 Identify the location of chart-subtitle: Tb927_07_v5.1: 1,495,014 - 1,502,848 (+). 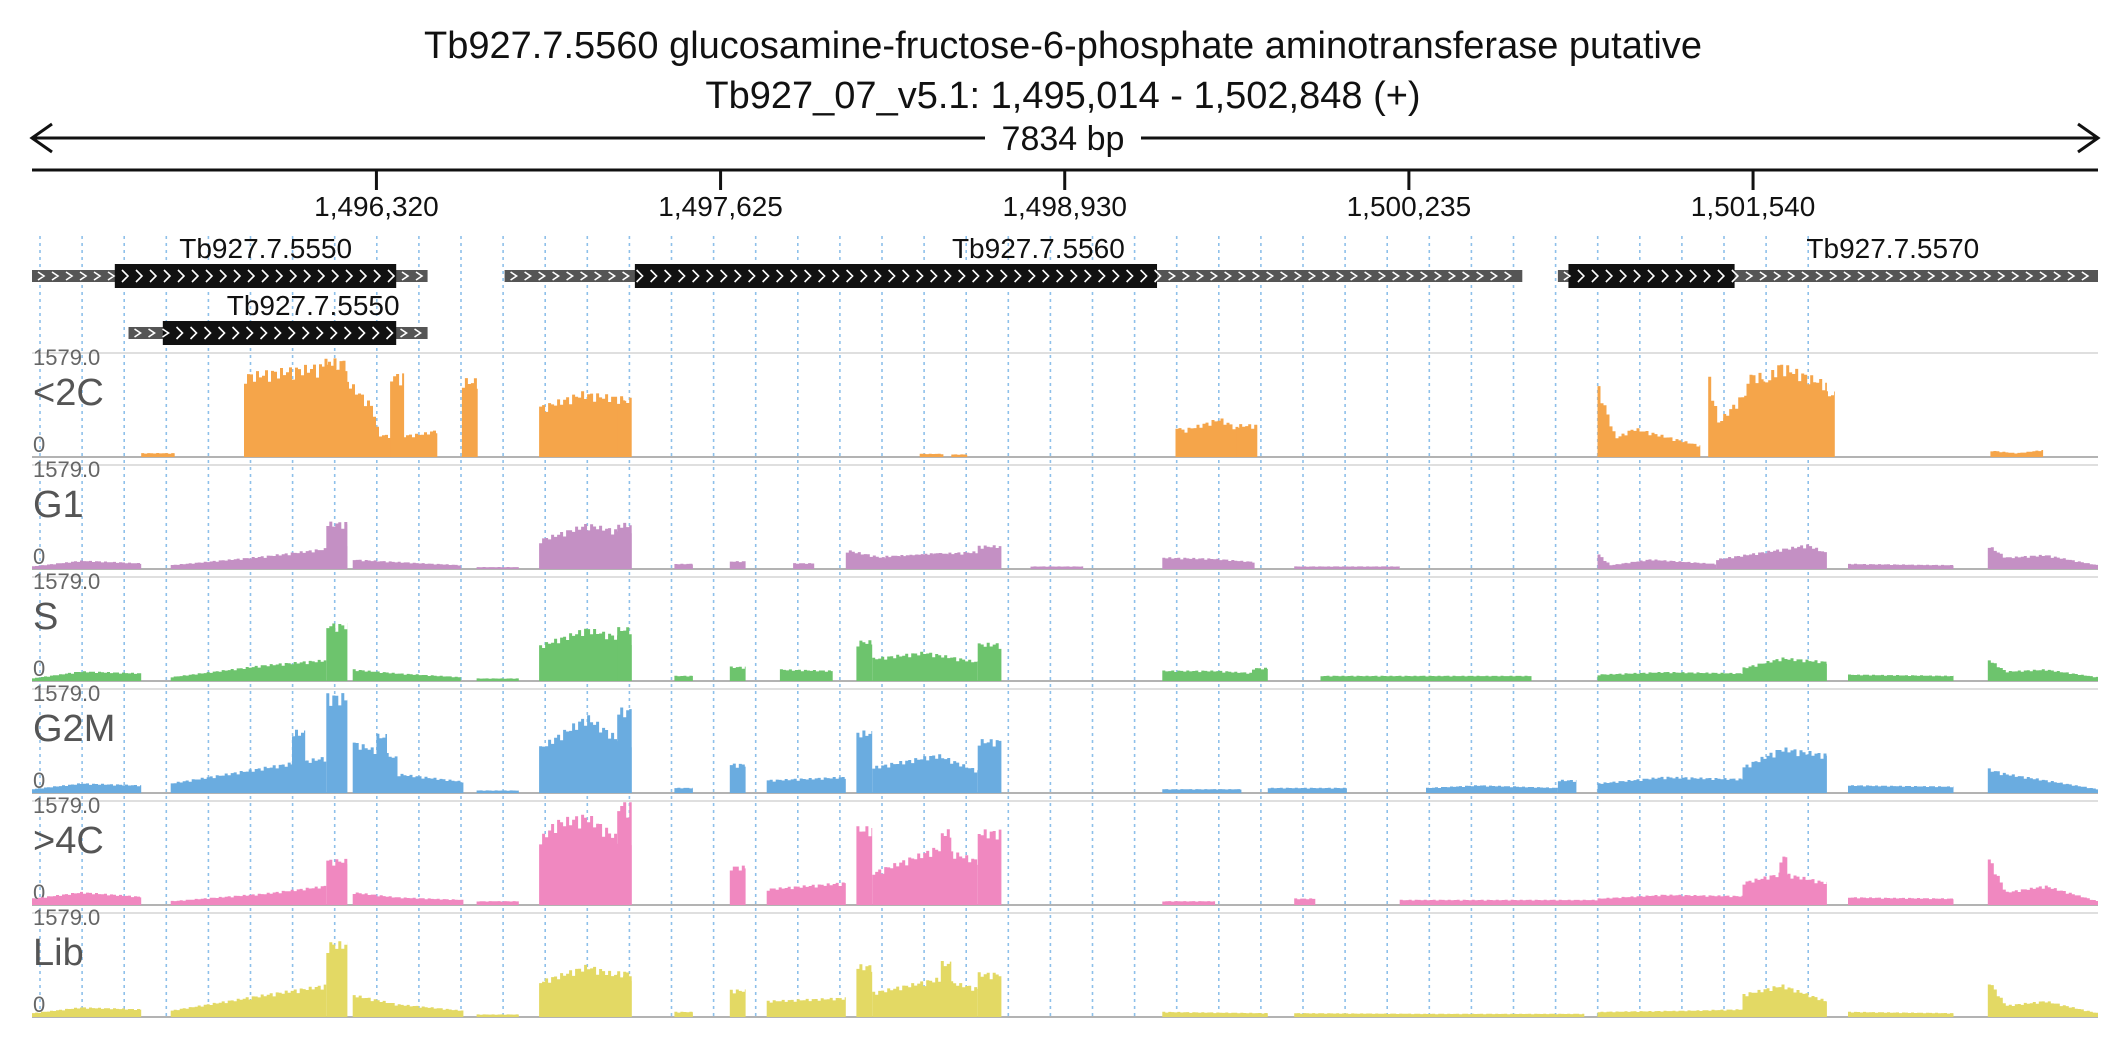
(1062, 96).